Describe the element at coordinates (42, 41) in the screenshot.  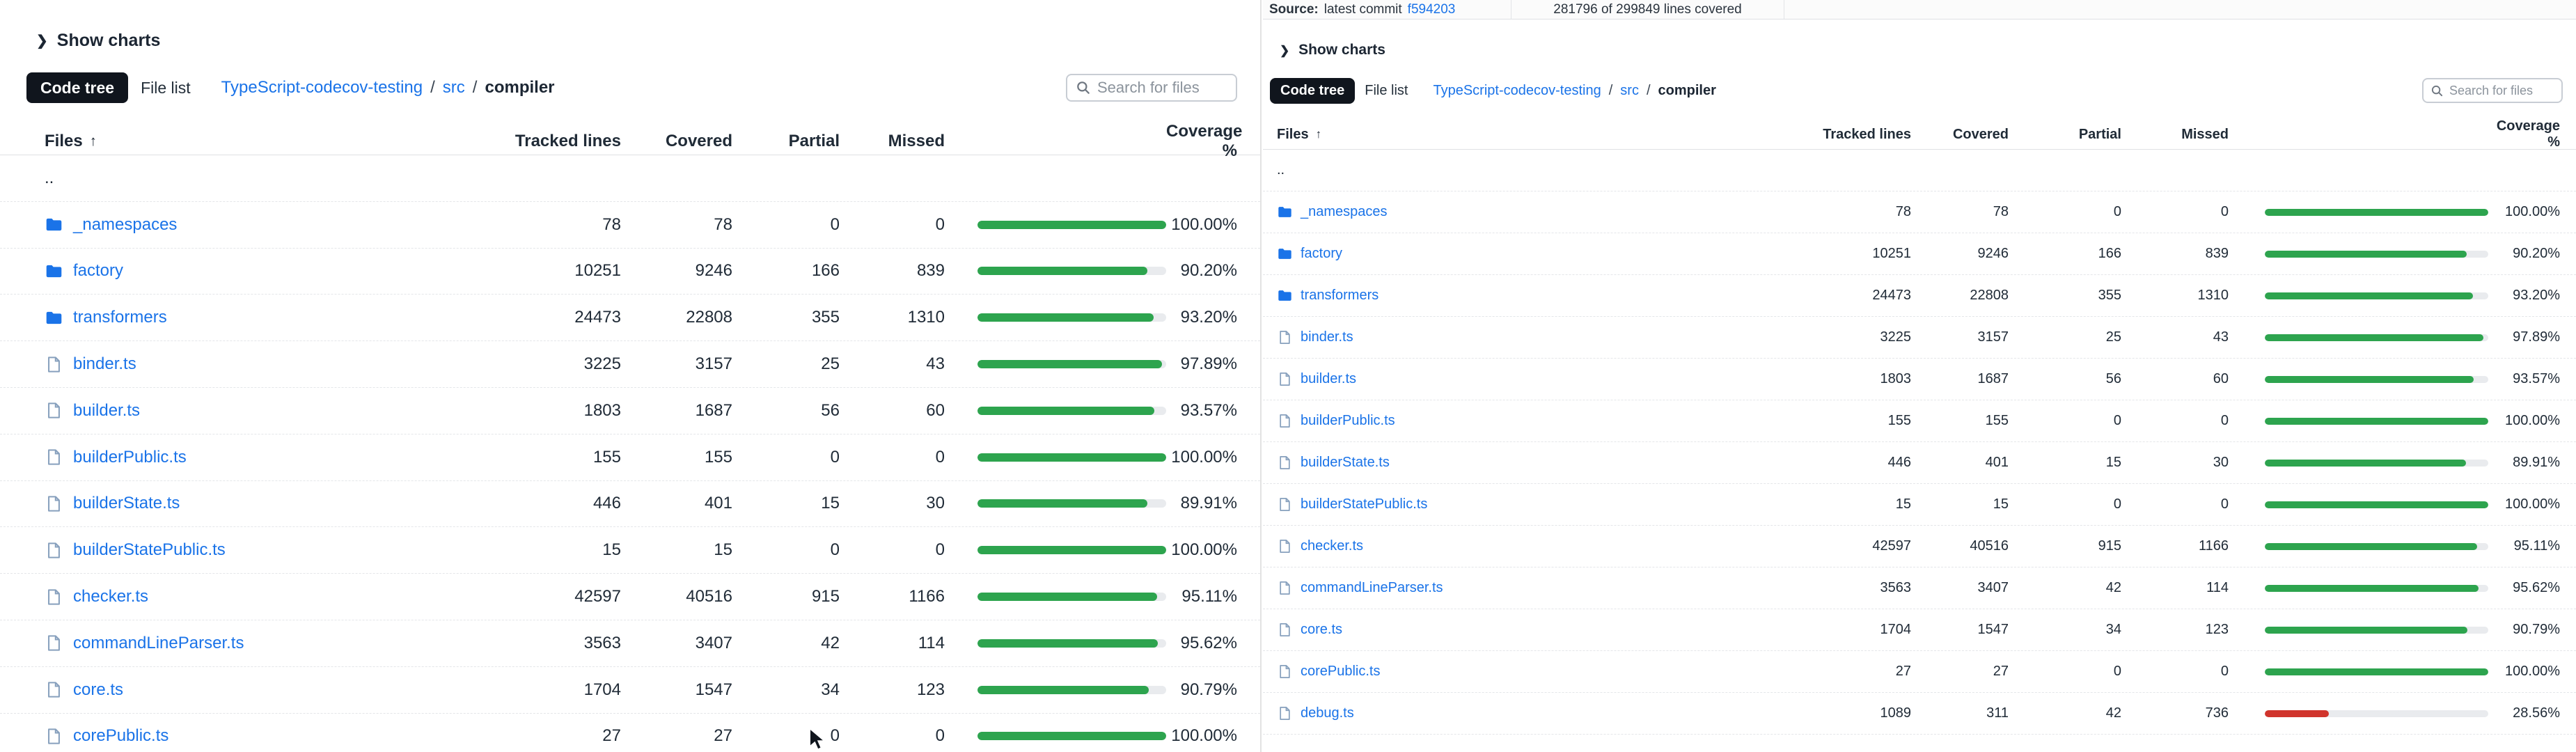
I see `chevron-right-icon: ❯` at that location.